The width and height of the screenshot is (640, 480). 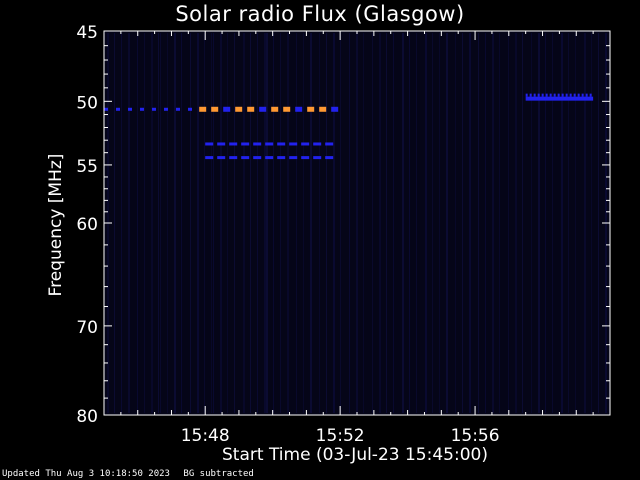 I want to click on x-axis-label: Start Time (03-Jul-23 15:45:00), so click(x=355, y=455).